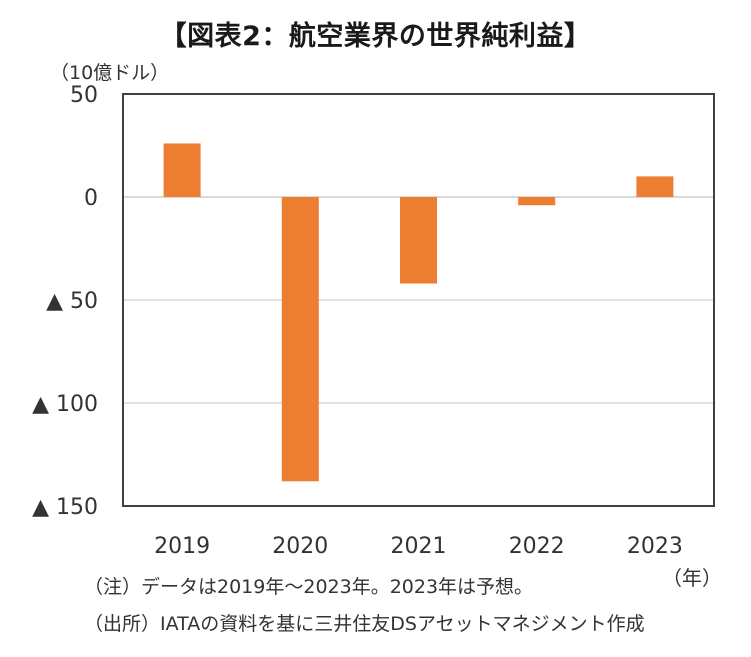  What do you see at coordinates (537, 546) in the screenshot?
I see `x-tick-label: 2022` at bounding box center [537, 546].